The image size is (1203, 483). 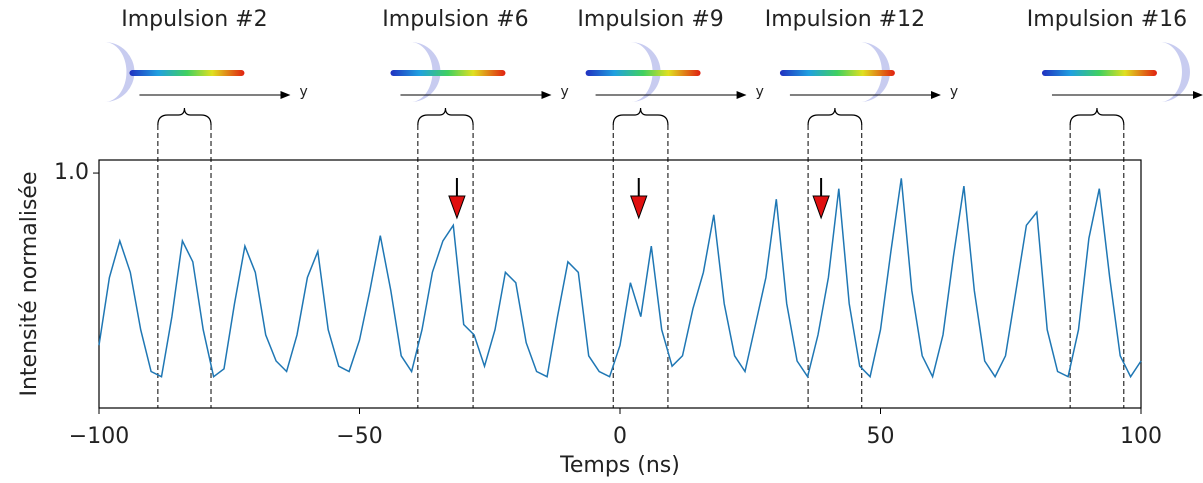 I want to click on y-axis-label: Intensité normalisée, so click(x=29, y=284).